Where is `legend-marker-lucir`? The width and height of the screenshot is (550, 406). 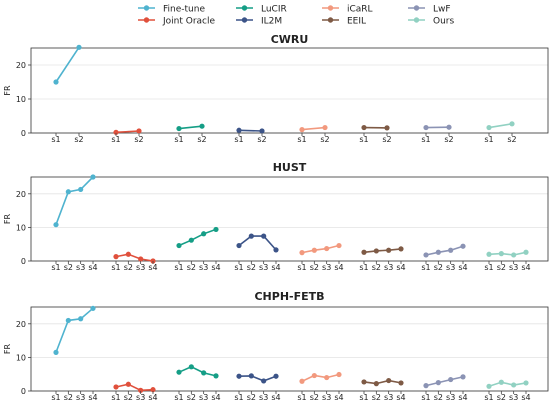
legend-marker-lucir is located at coordinates (244, 7).